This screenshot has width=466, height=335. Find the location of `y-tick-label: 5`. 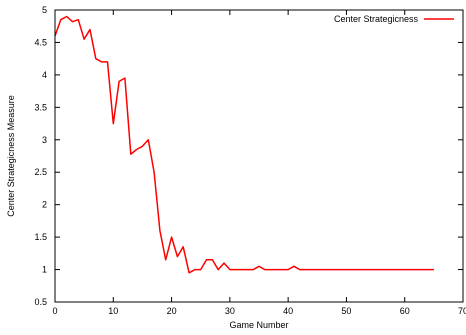

y-tick-label: 5 is located at coordinates (44, 10).